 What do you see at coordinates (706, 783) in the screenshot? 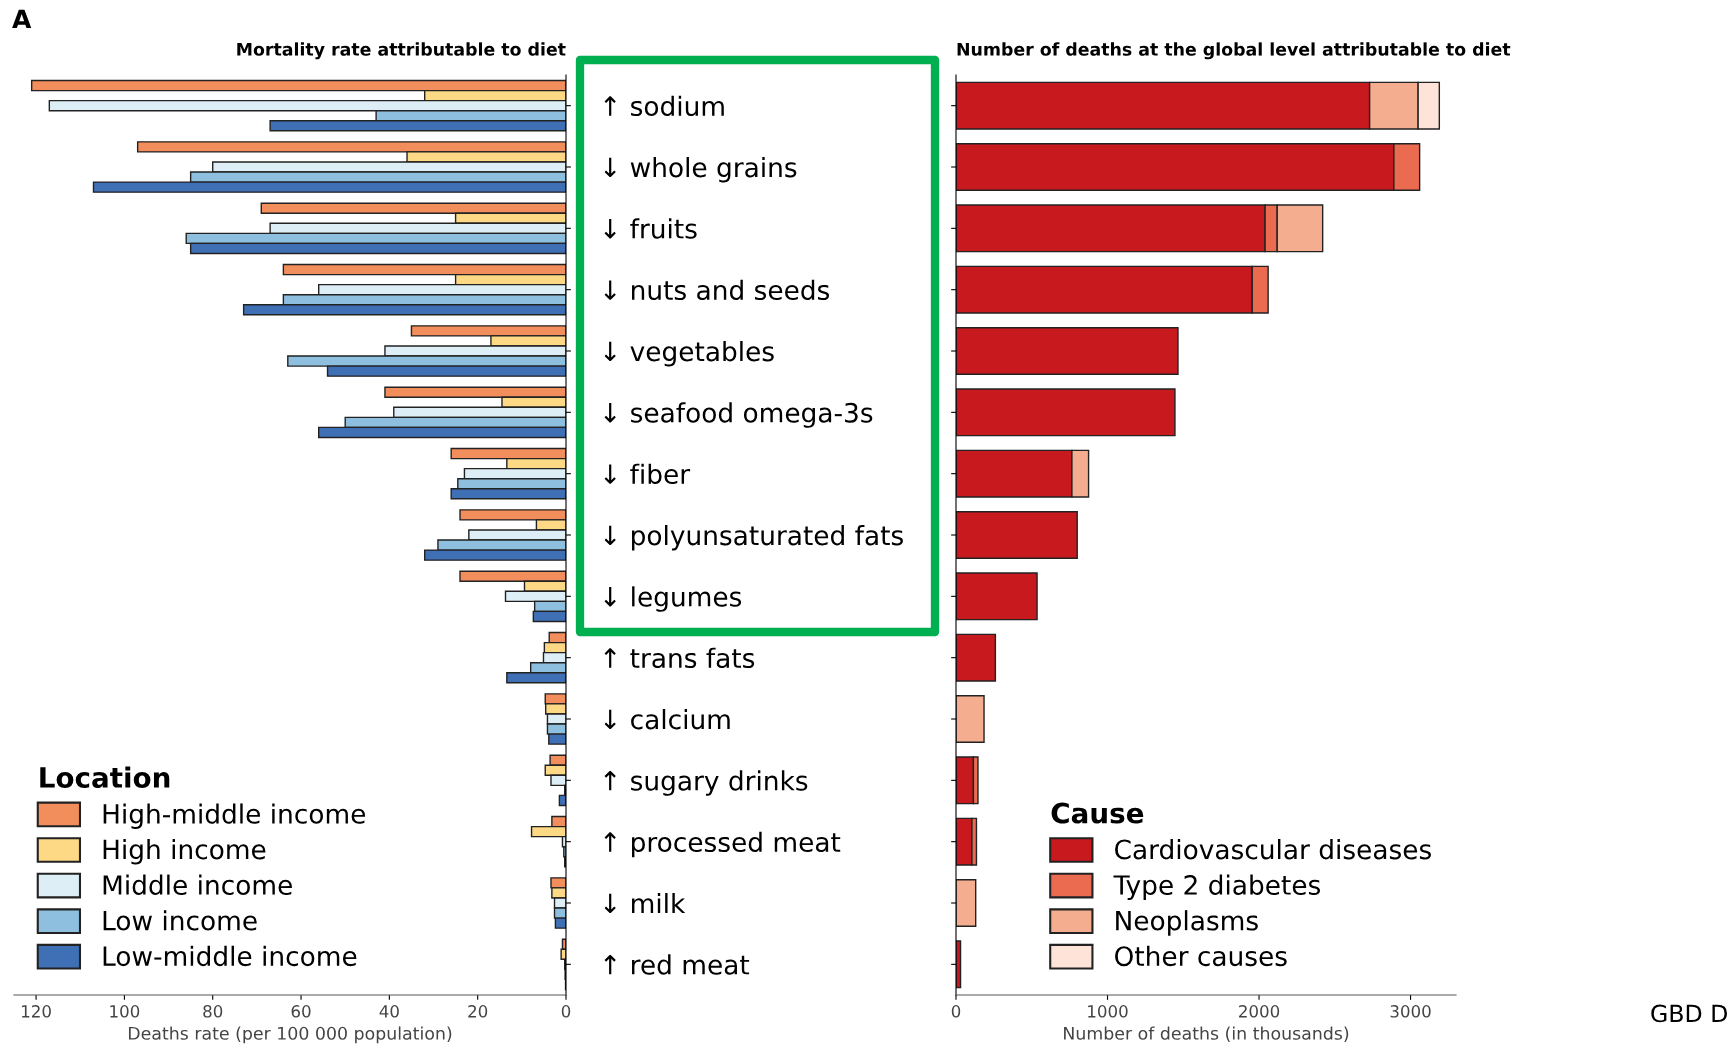
I see `y-tick-label: ↑ sugary drinks` at bounding box center [706, 783].